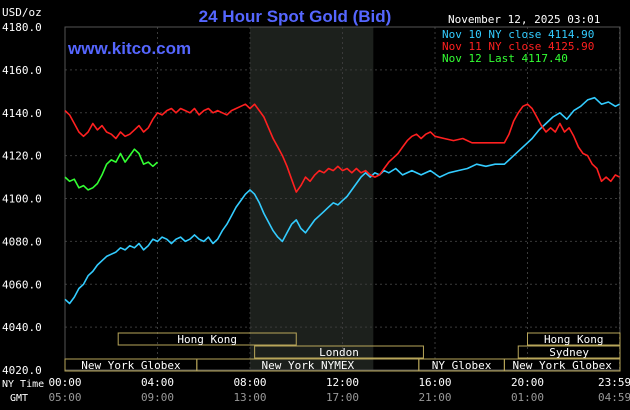 Image resolution: width=630 pixels, height=410 pixels. What do you see at coordinates (249, 397) in the screenshot?
I see `gmt-tick-label: 13:00` at bounding box center [249, 397].